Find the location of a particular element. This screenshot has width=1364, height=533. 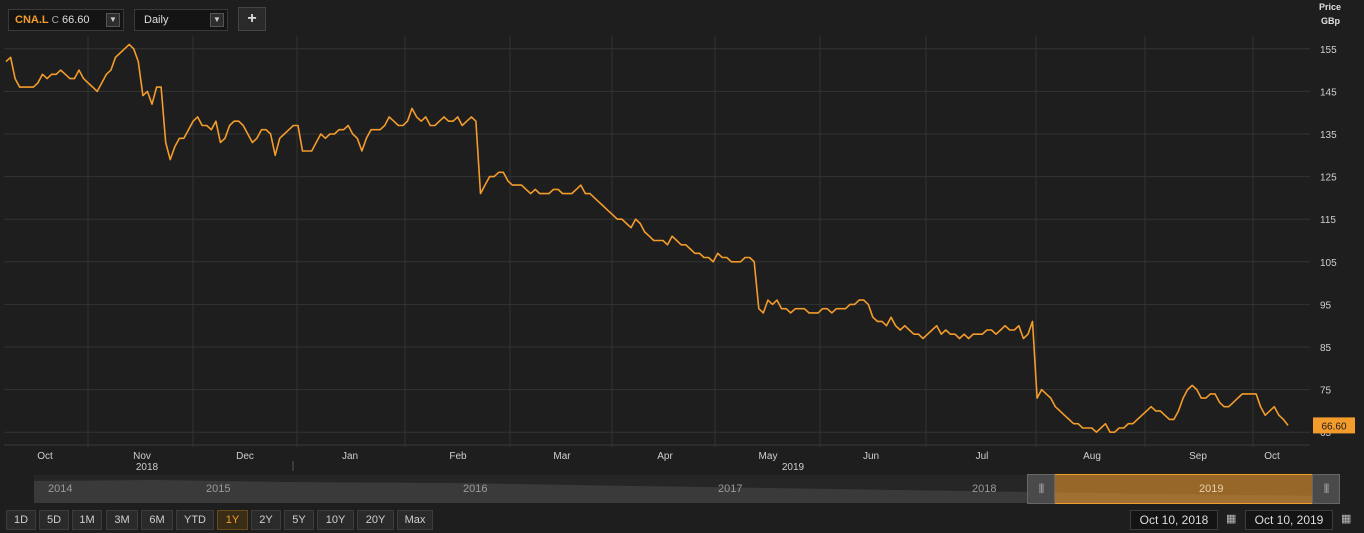

start-date-input: Oct 10, 2018 is located at coordinates (1174, 520).